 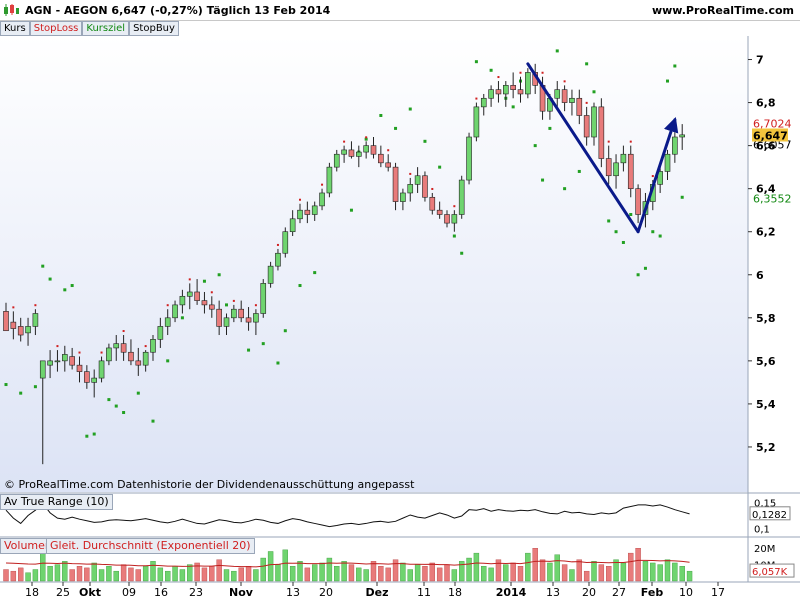 What do you see at coordinates (377, 592) in the screenshot?
I see `date-tick-label: Dez` at bounding box center [377, 592].